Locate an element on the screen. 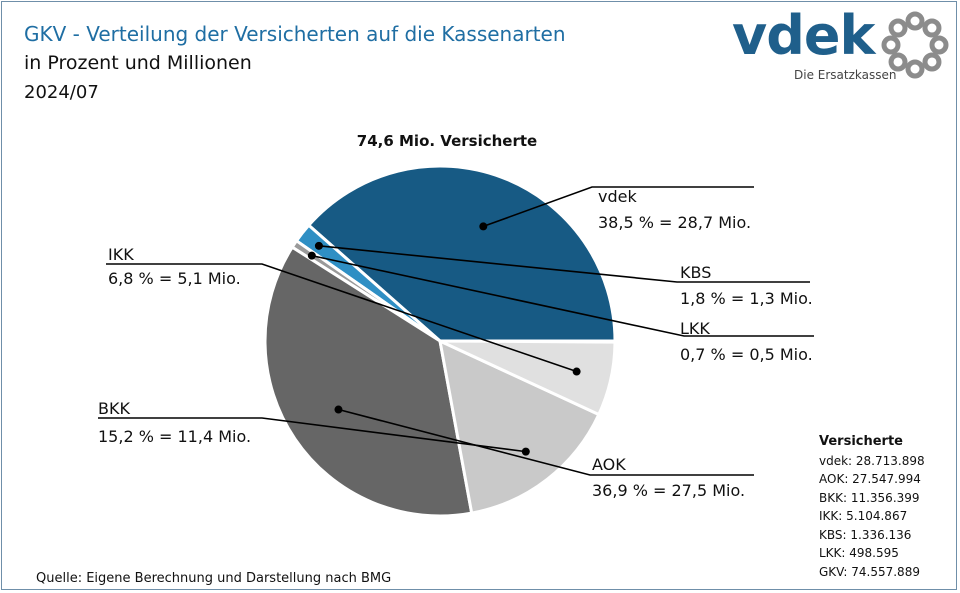  slice-value-label: 0,7 % = 0,5 Mio. is located at coordinates (746, 354).